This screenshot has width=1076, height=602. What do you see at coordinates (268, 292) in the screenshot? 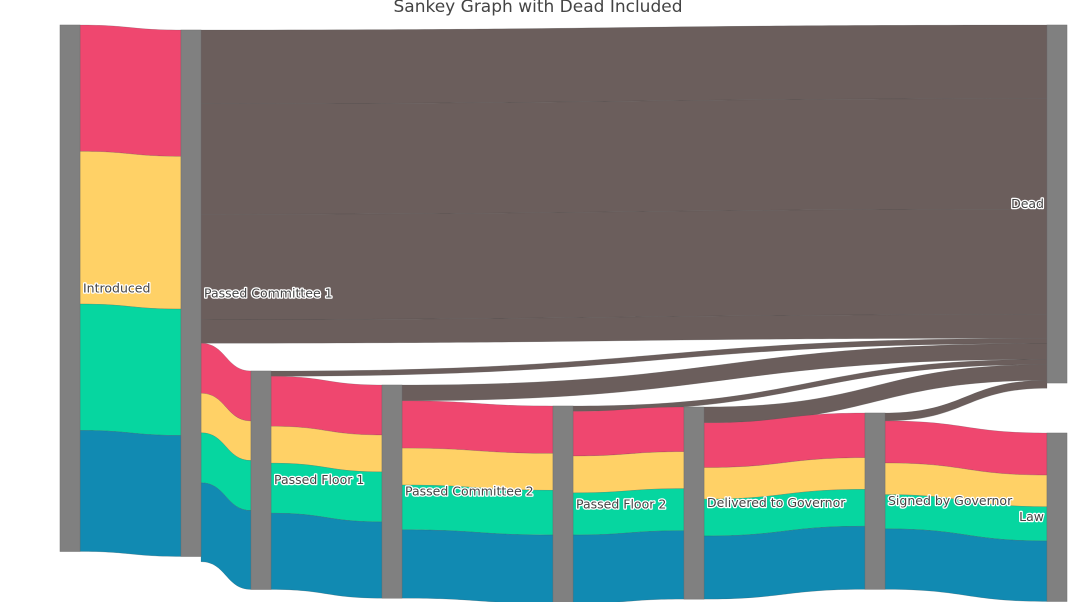
I see `node-label-passed-committee-1: Passed Committee 1` at bounding box center [268, 292].